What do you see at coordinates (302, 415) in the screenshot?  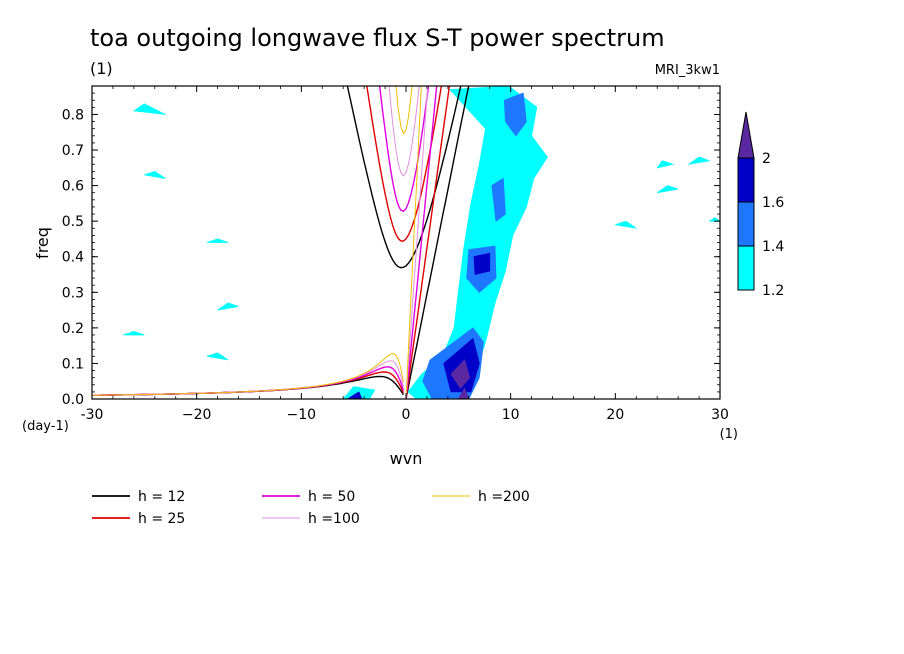 I see `x-tick-label: −10` at bounding box center [302, 415].